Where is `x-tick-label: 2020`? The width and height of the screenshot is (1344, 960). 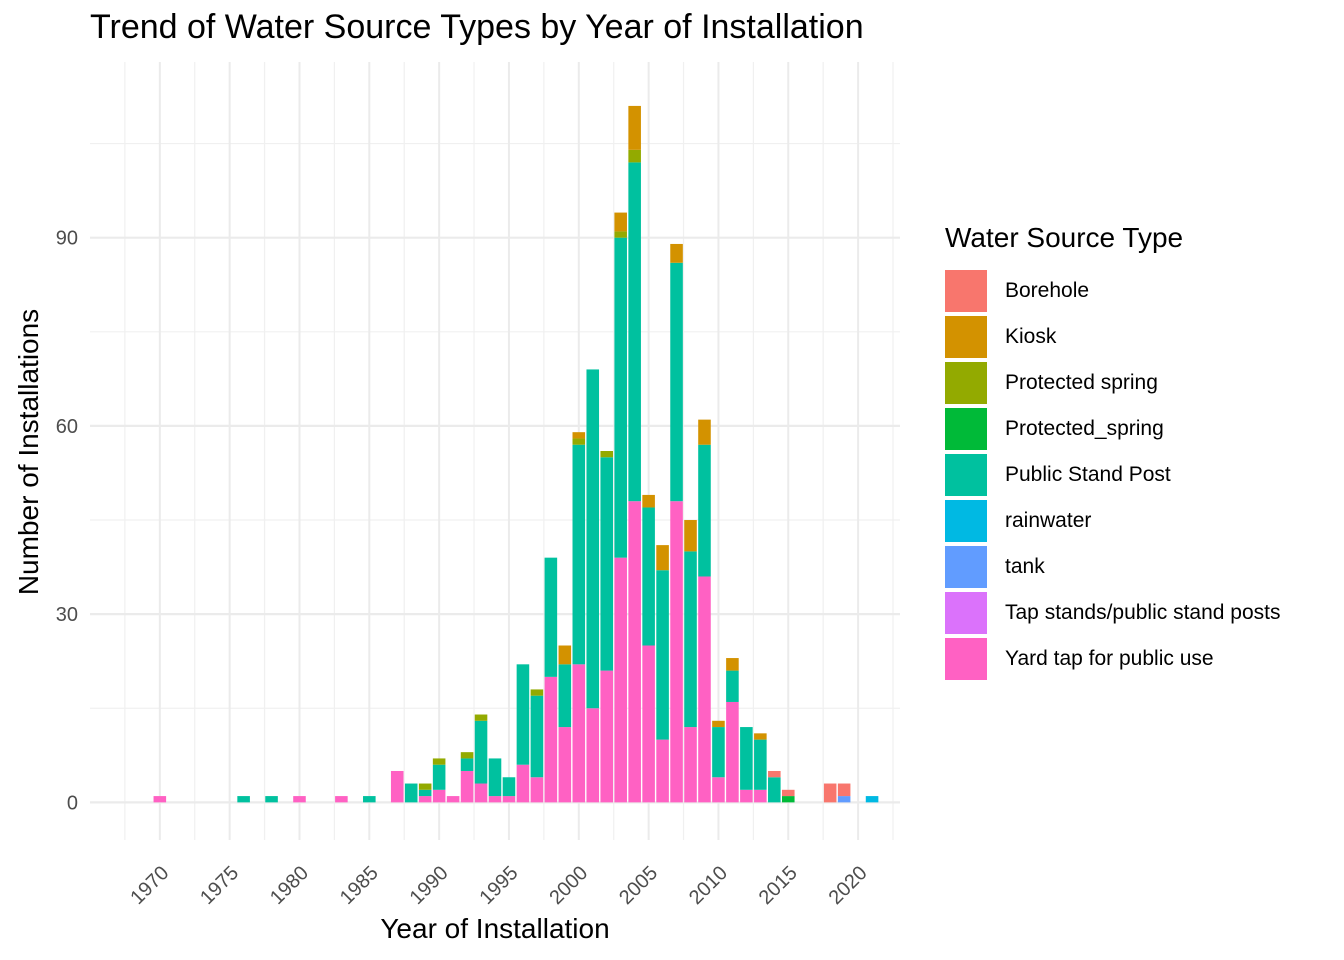
x-tick-label: 2020 is located at coordinates (848, 885).